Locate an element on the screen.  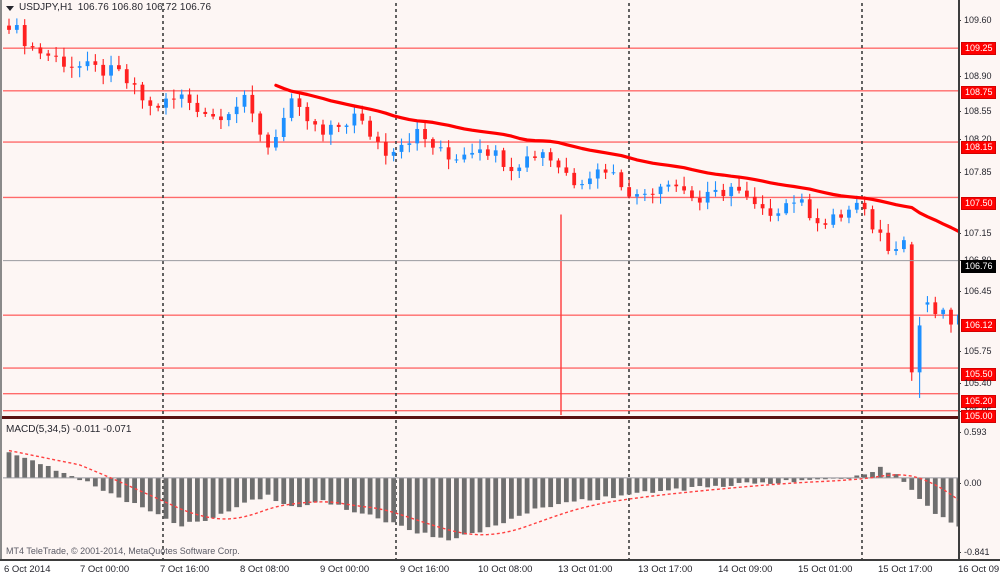
price-tick-label: 108.20 is located at coordinates (978, 139).